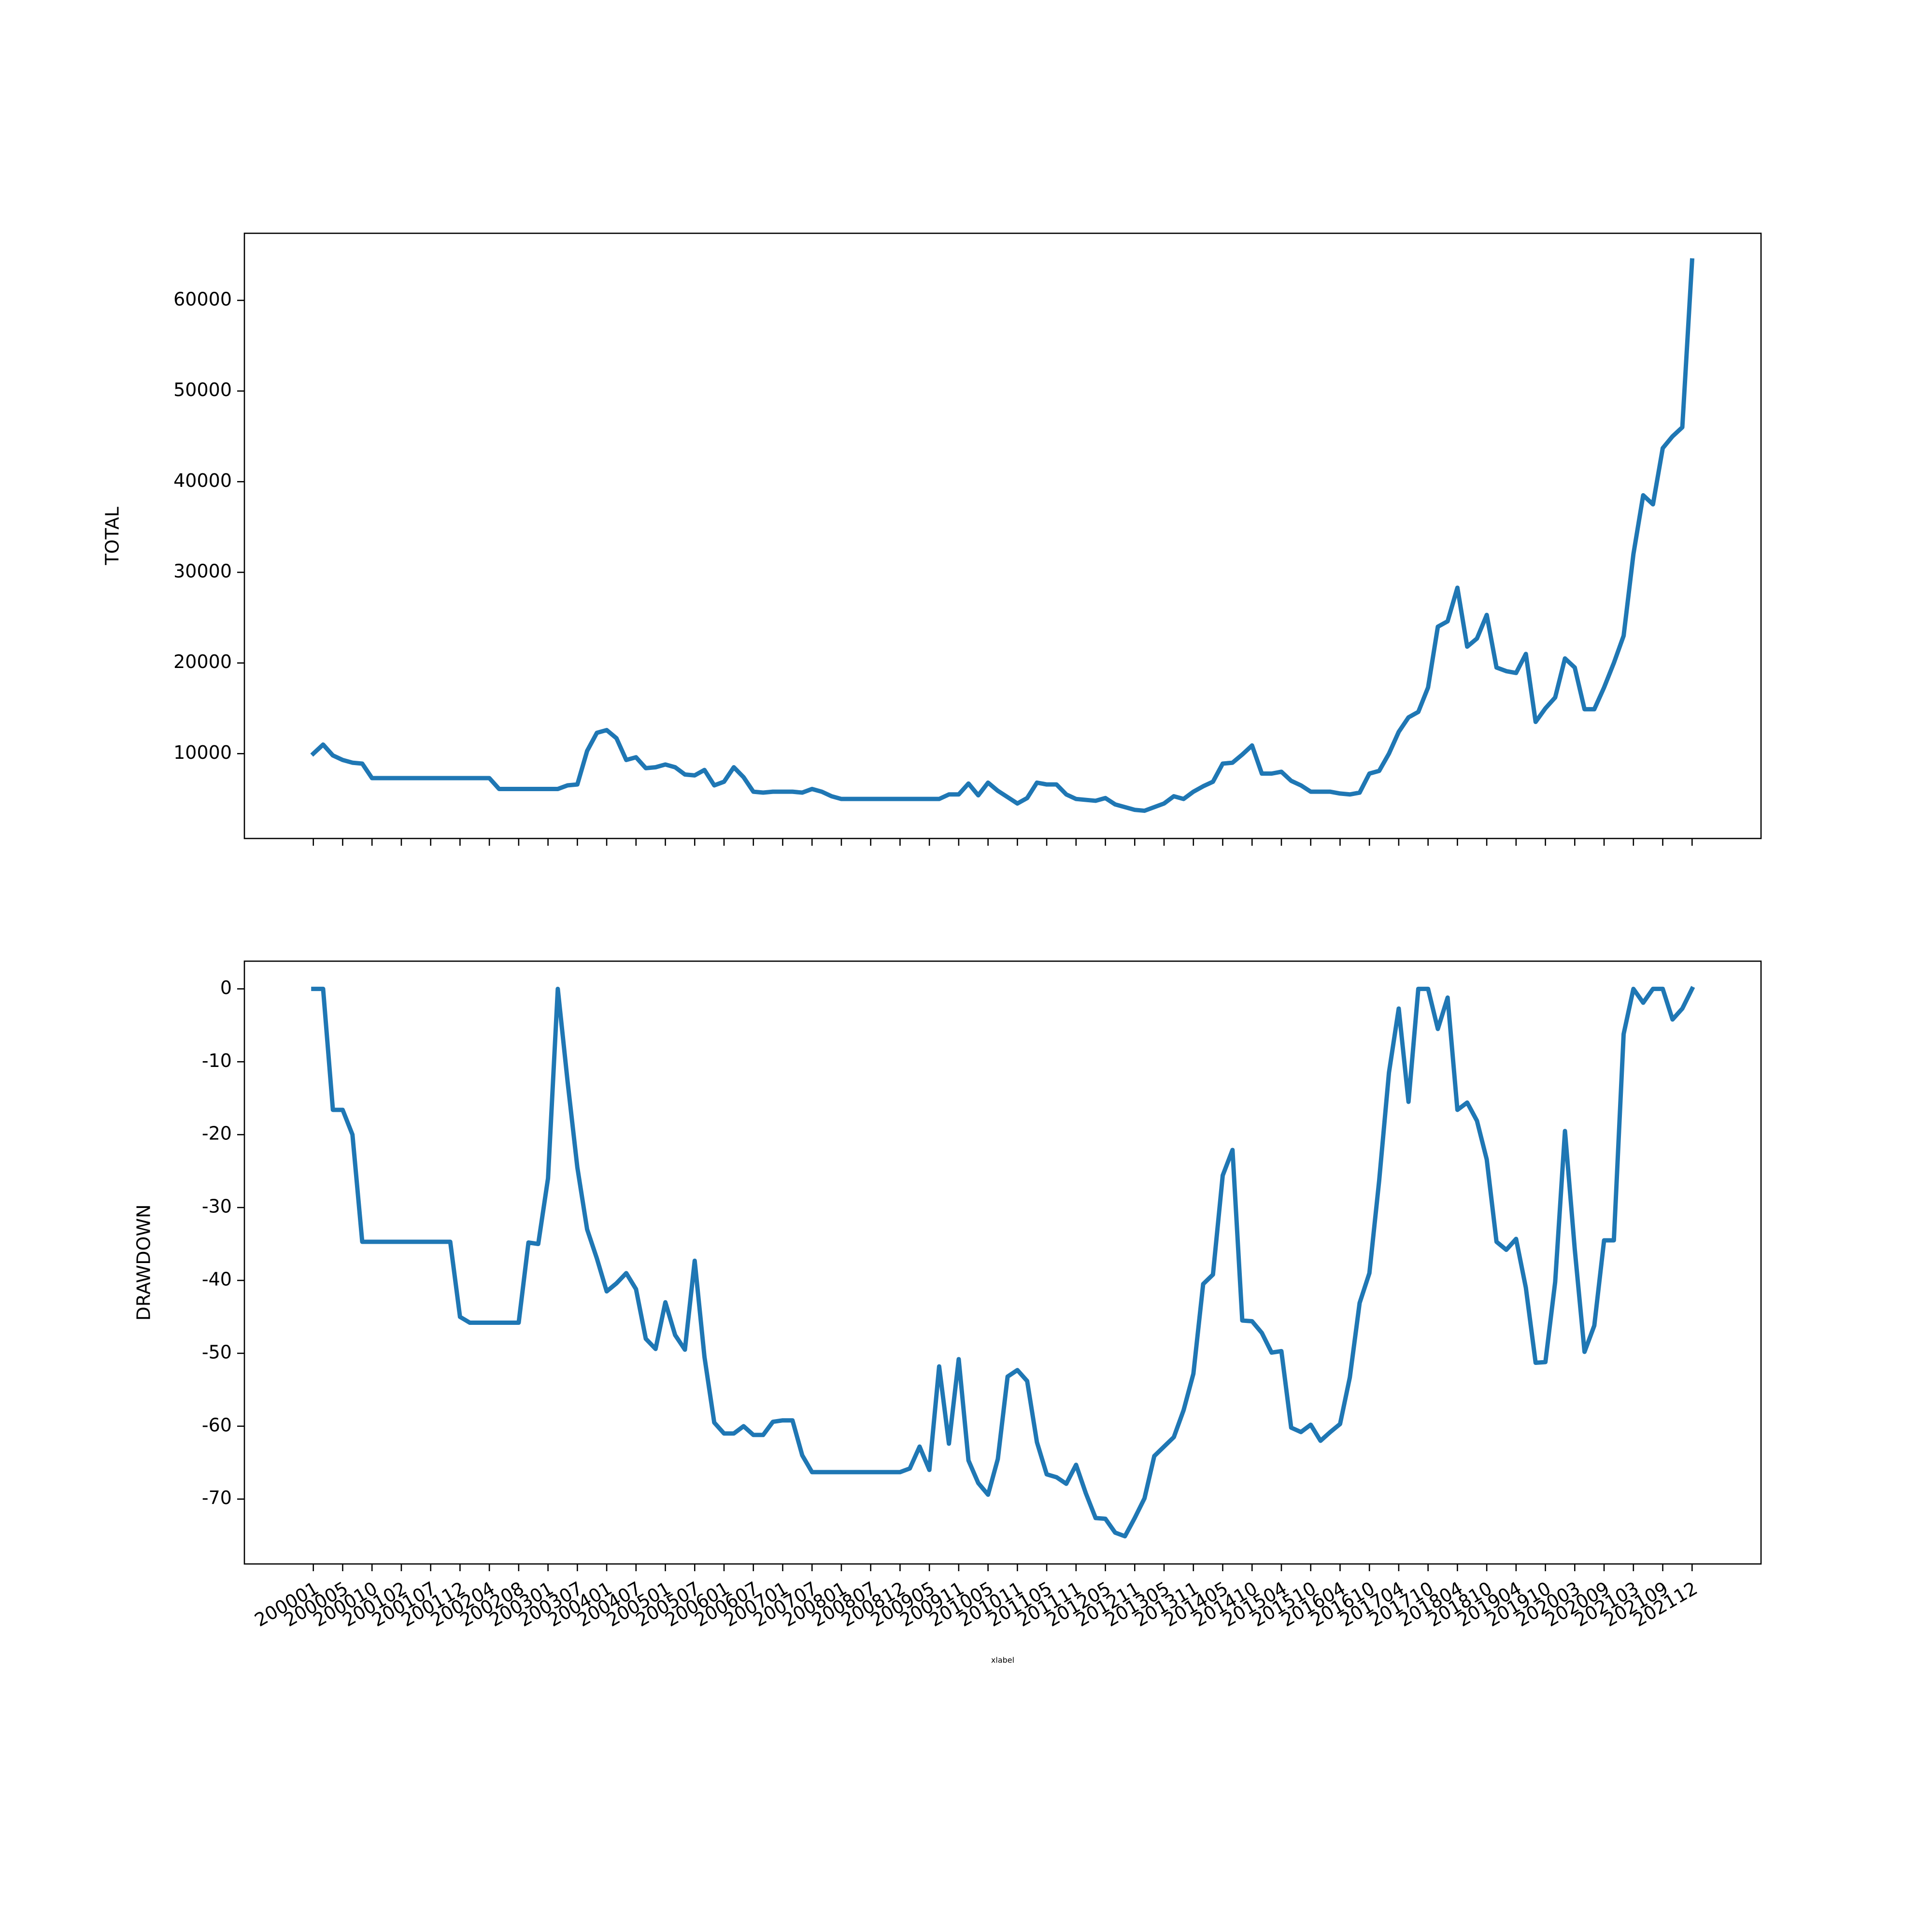  I want to click on y-tick-label: 10000, so click(202, 752).